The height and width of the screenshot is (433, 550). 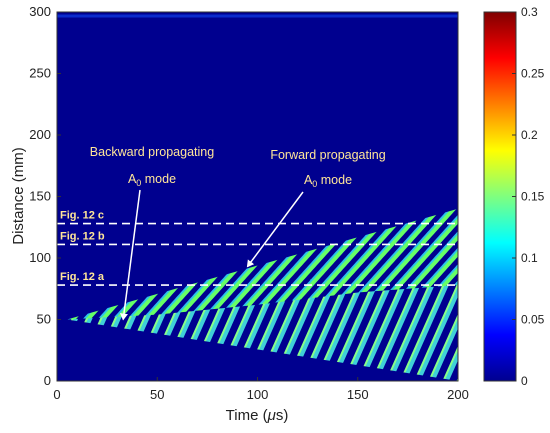 I want to click on y-tick-label: 50, so click(x=44, y=319).